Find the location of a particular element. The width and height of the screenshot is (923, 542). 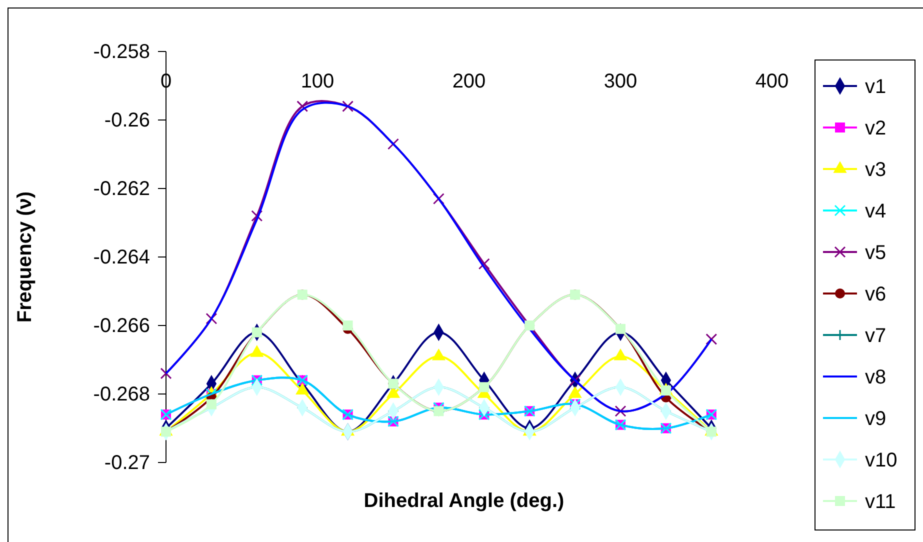

y-tick-label: -0.266 is located at coordinates (121, 325).